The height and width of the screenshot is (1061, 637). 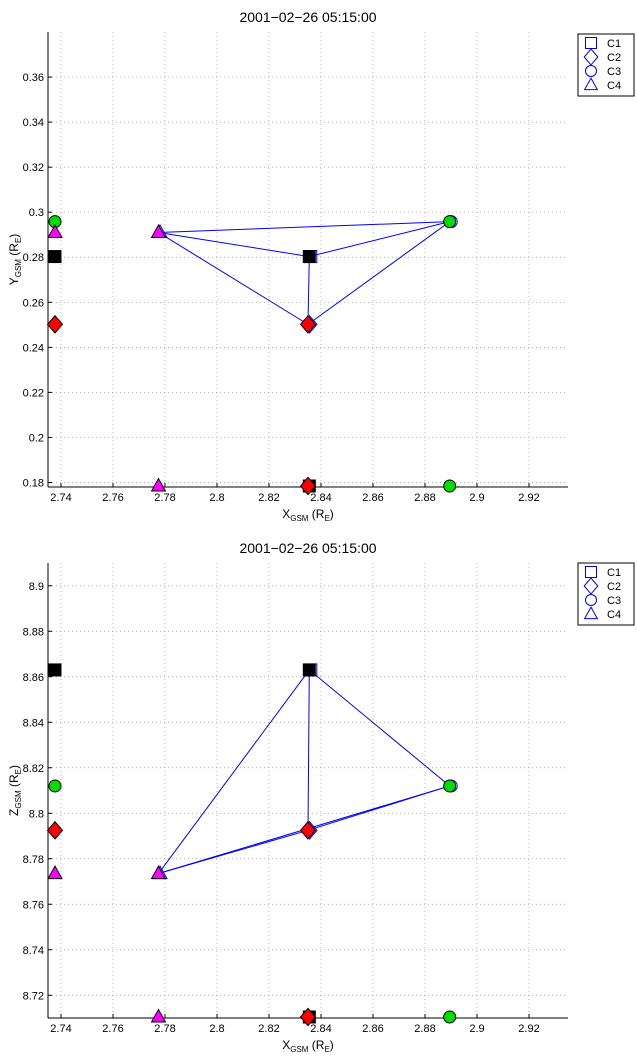 I want to click on legend-label-c1: C1, so click(x=614, y=573).